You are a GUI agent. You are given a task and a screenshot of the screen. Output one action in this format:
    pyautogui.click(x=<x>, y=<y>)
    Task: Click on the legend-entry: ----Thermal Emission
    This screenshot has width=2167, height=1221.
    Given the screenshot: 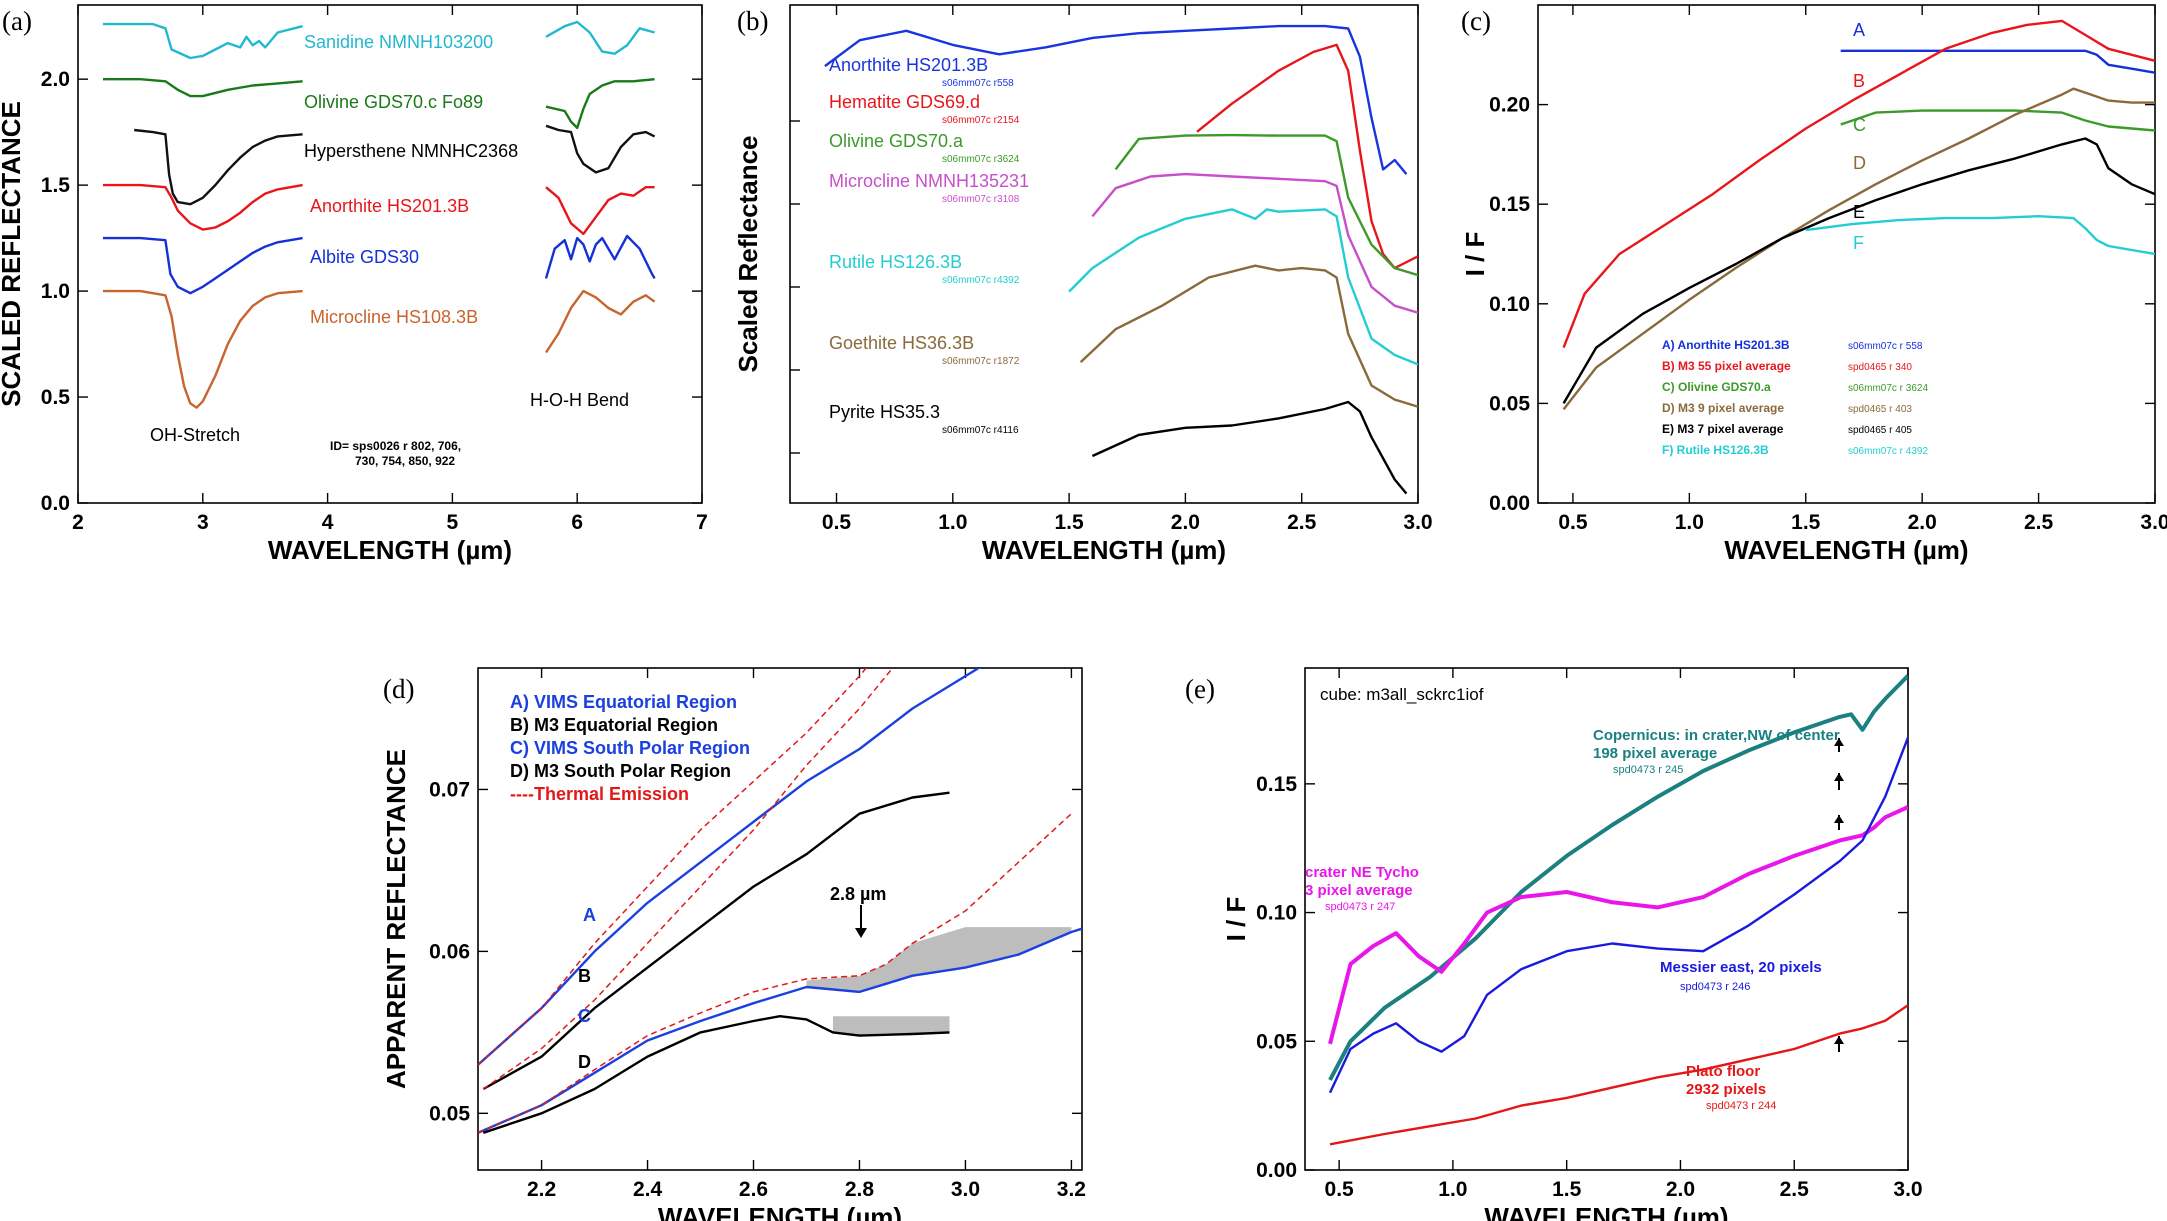 What is the action you would take?
    pyautogui.click(x=599, y=794)
    